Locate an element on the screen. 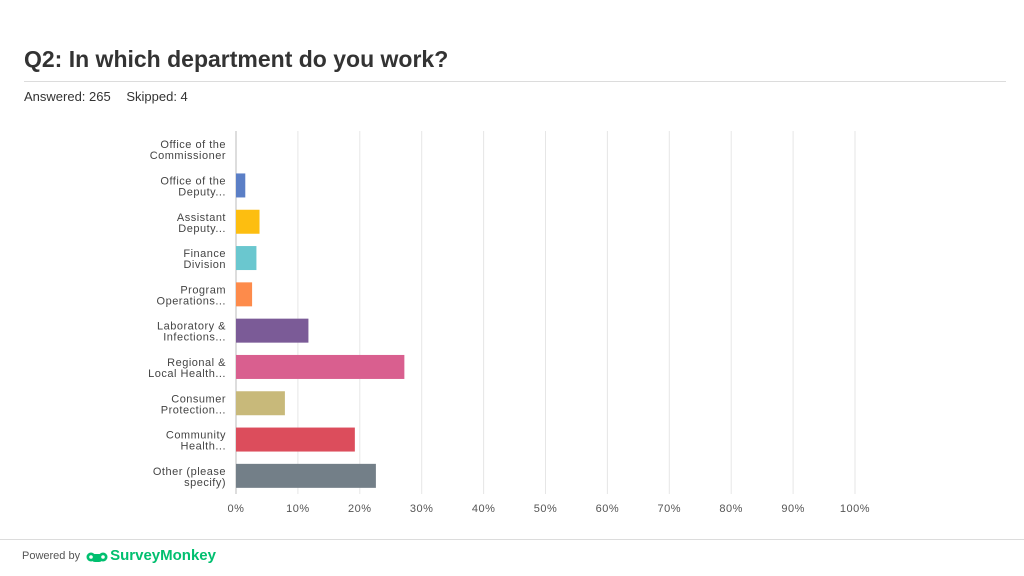  category-label: Other (please specify) is located at coordinates (189, 477).